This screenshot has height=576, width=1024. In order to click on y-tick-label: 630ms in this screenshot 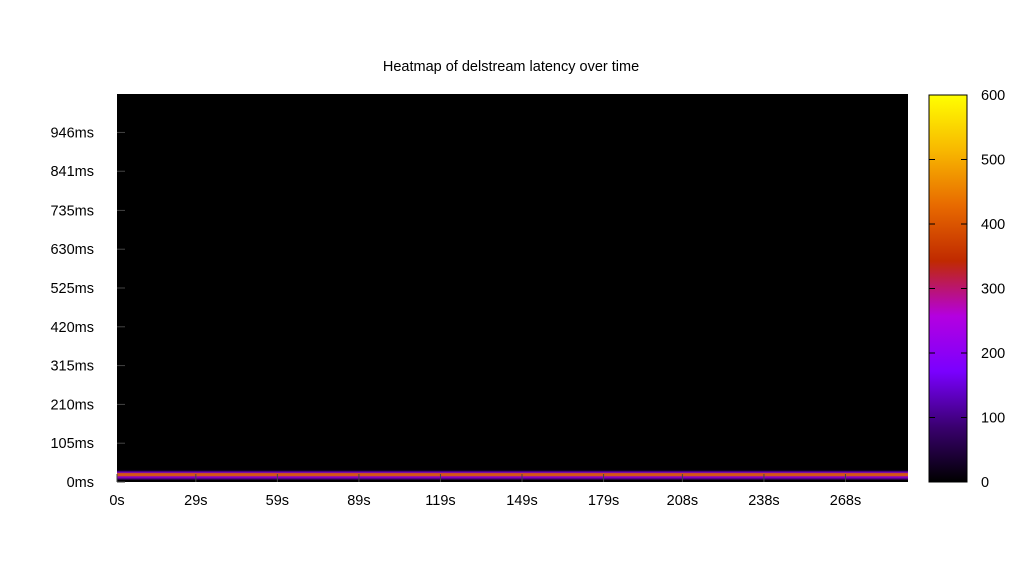, I will do `click(72, 250)`.